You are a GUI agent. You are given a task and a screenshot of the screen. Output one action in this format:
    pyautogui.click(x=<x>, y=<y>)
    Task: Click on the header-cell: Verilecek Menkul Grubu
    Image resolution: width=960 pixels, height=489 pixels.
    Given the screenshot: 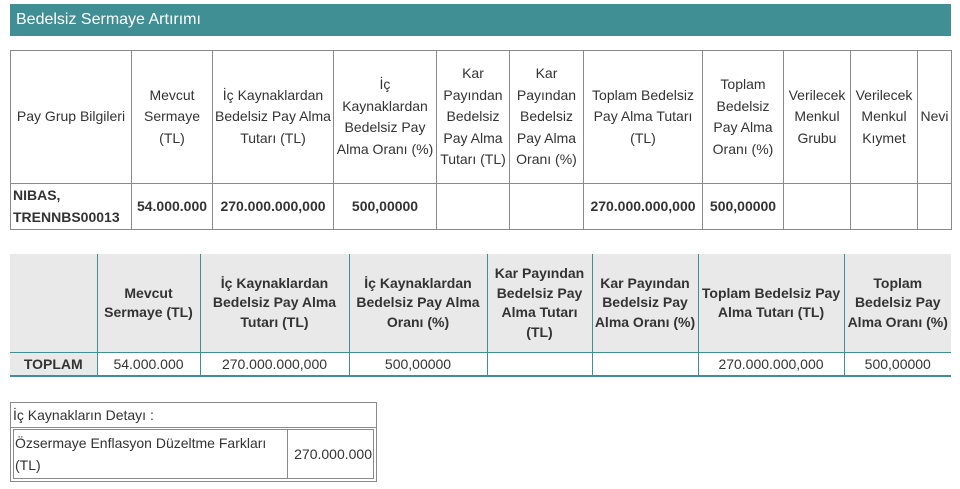 What is the action you would take?
    pyautogui.click(x=817, y=117)
    